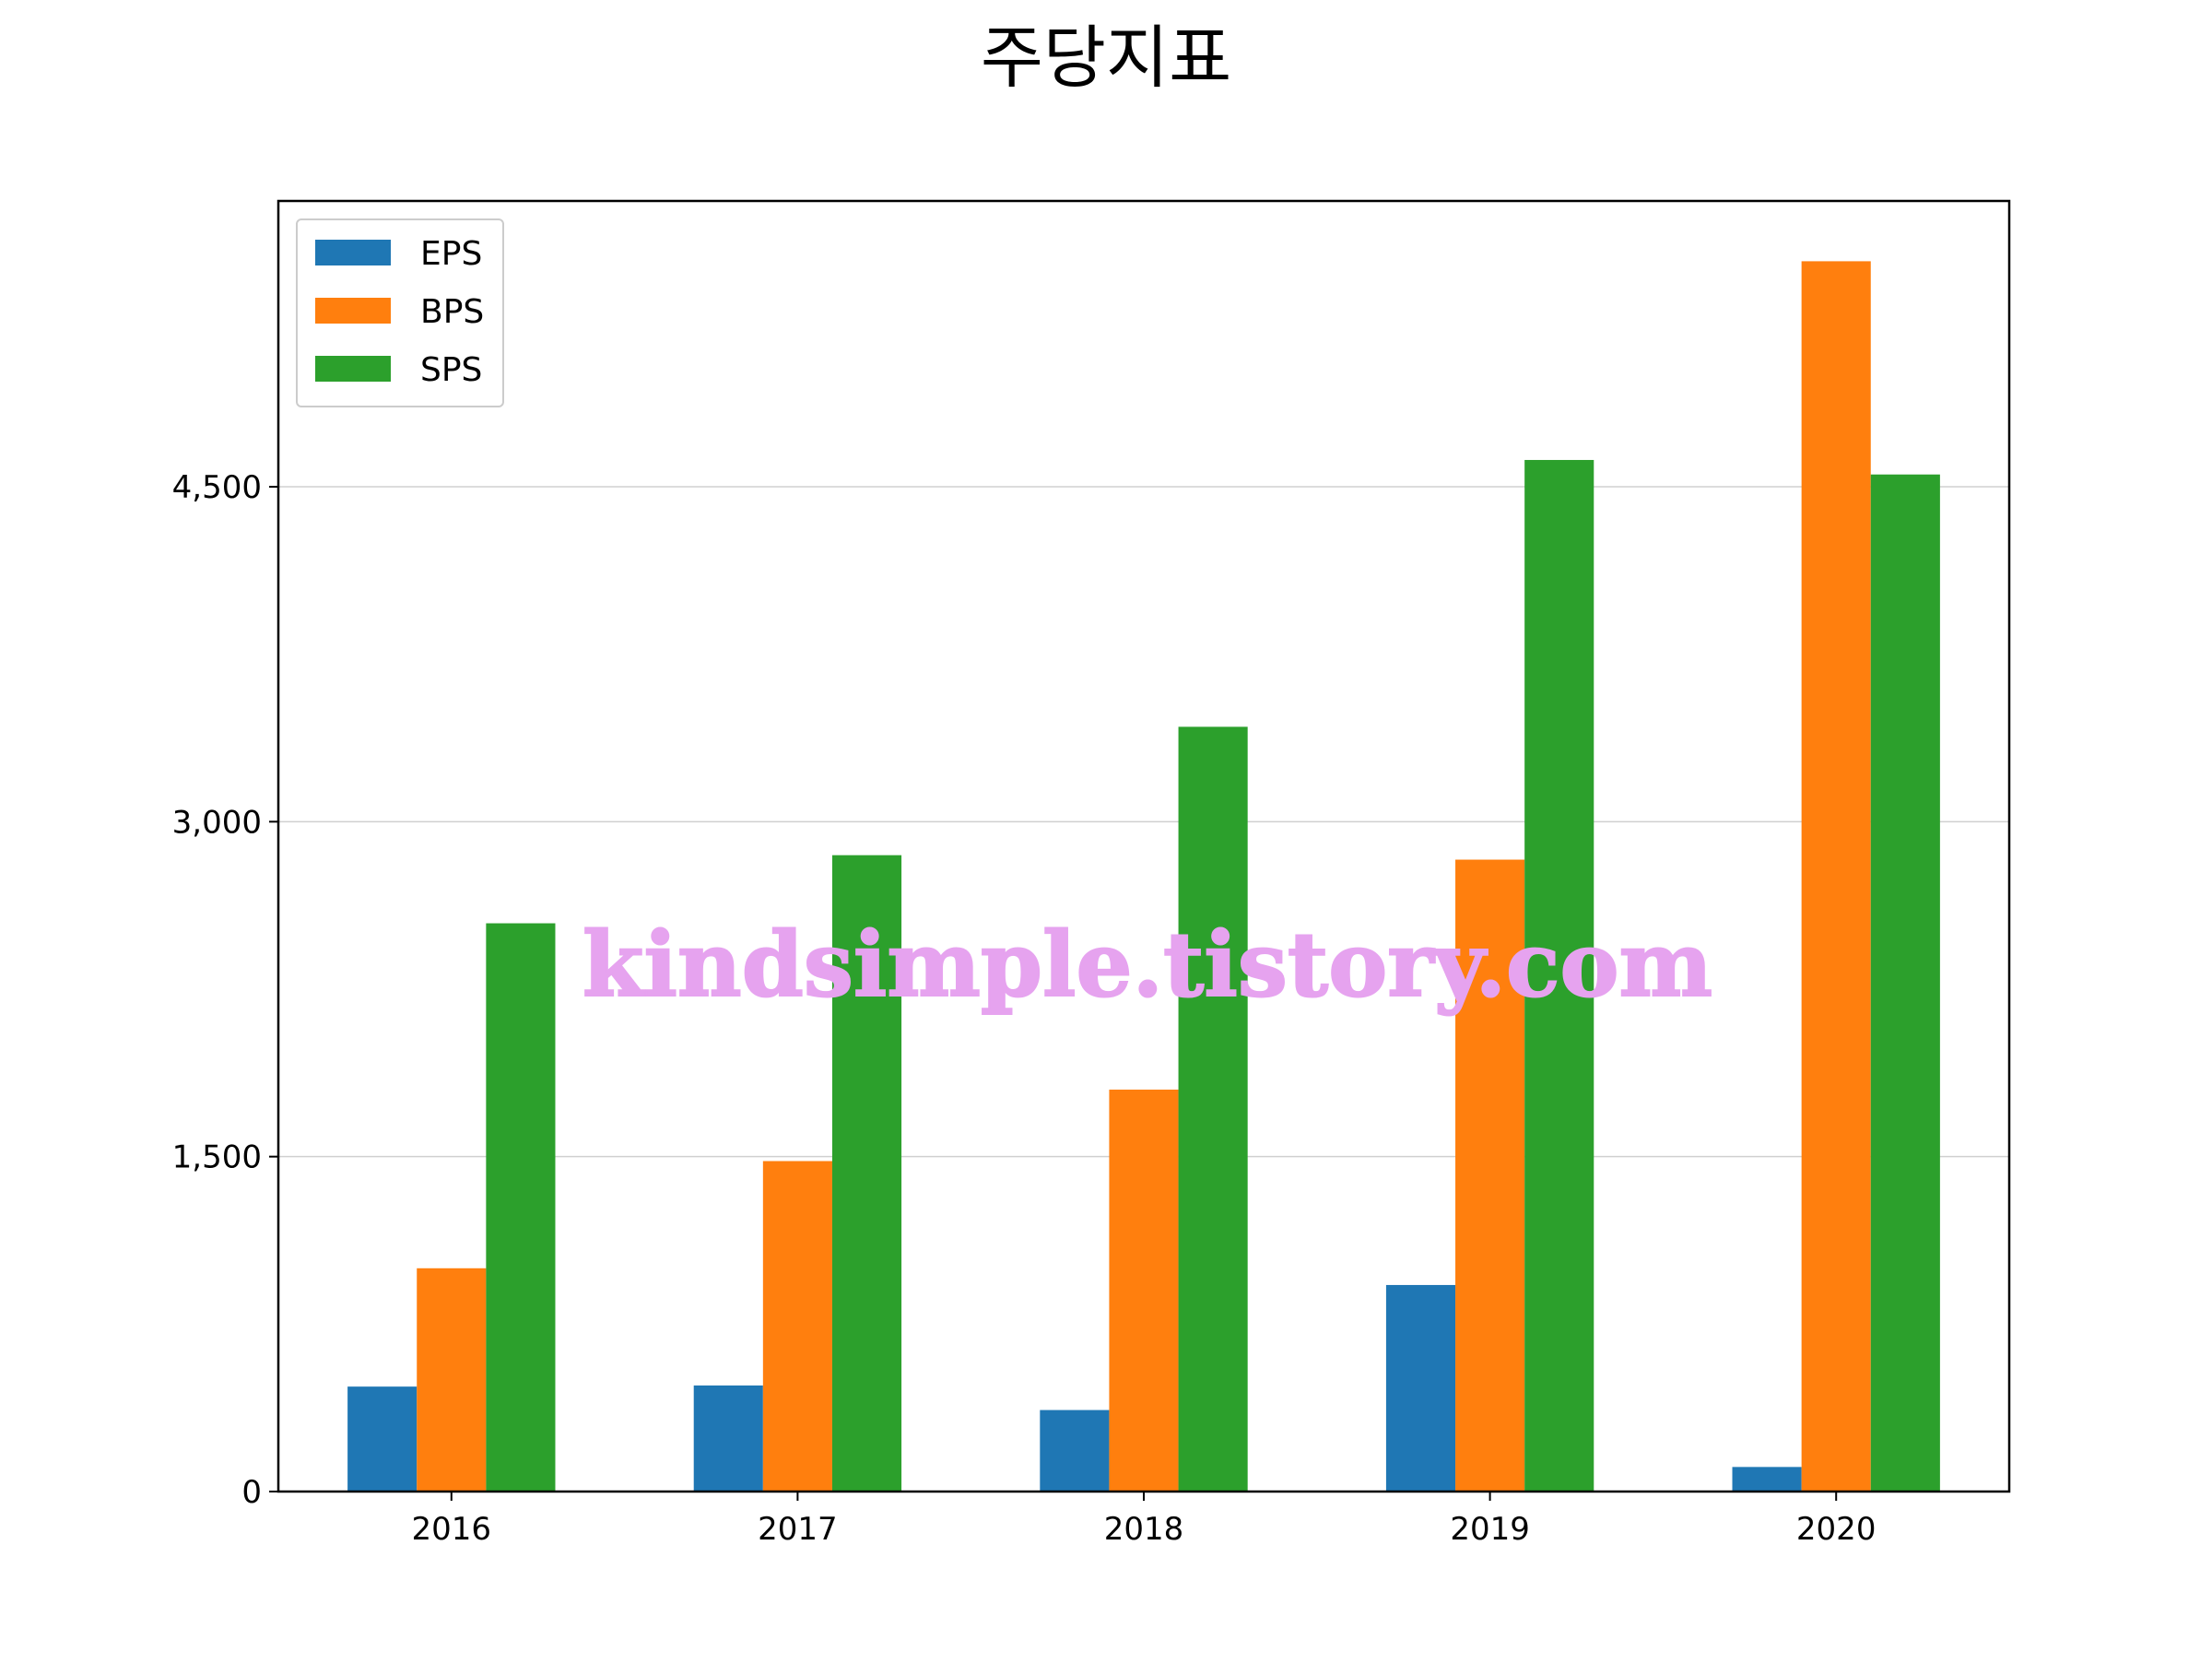  What do you see at coordinates (452, 1529) in the screenshot?
I see `x-tick-label: 2016` at bounding box center [452, 1529].